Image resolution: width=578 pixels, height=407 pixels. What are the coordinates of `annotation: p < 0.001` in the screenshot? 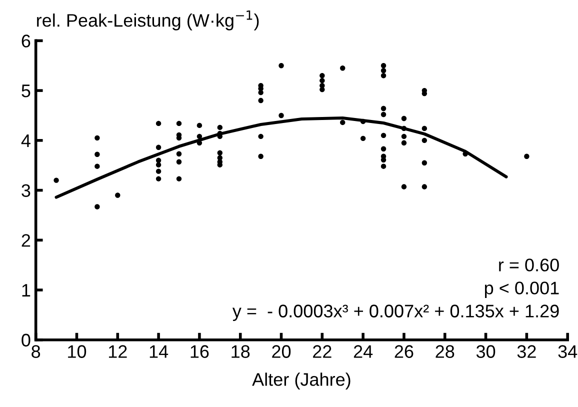 It's located at (521, 290).